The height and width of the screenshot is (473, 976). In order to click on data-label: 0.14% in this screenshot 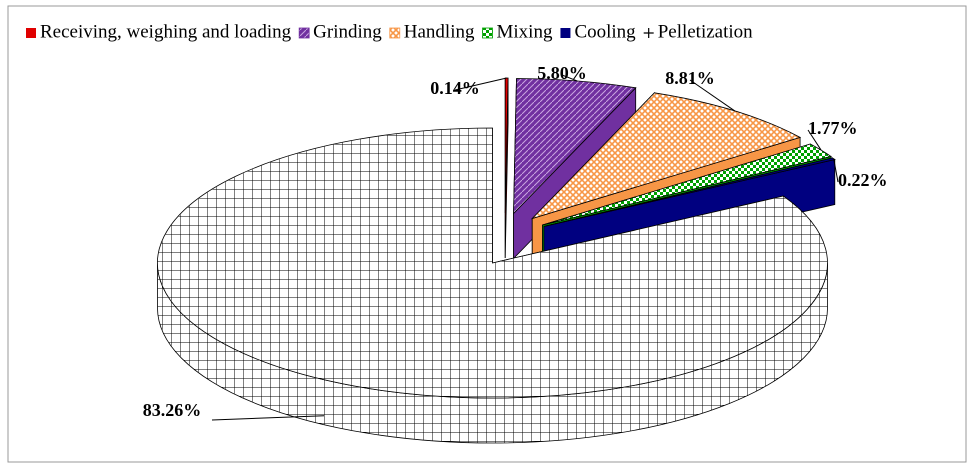, I will do `click(455, 88)`.